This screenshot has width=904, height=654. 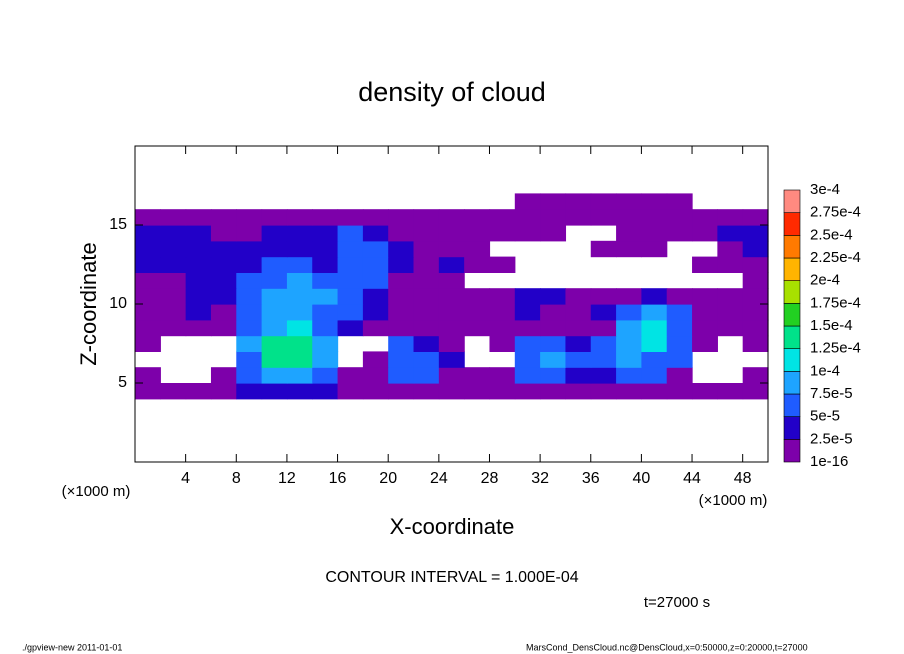 What do you see at coordinates (743, 478) in the screenshot?
I see `x-tick-label: 48` at bounding box center [743, 478].